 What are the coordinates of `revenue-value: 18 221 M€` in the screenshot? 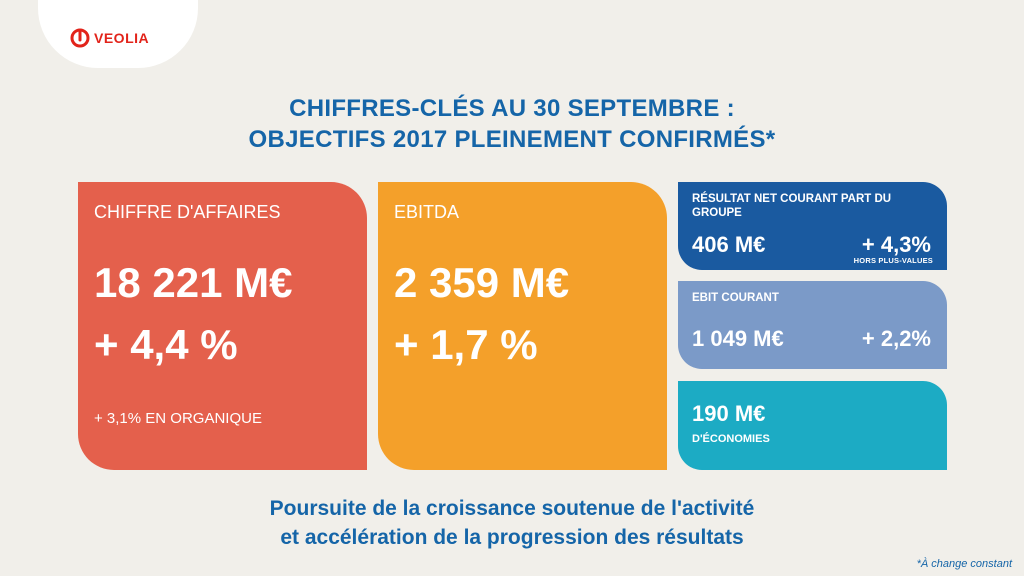 It's located at (193, 282).